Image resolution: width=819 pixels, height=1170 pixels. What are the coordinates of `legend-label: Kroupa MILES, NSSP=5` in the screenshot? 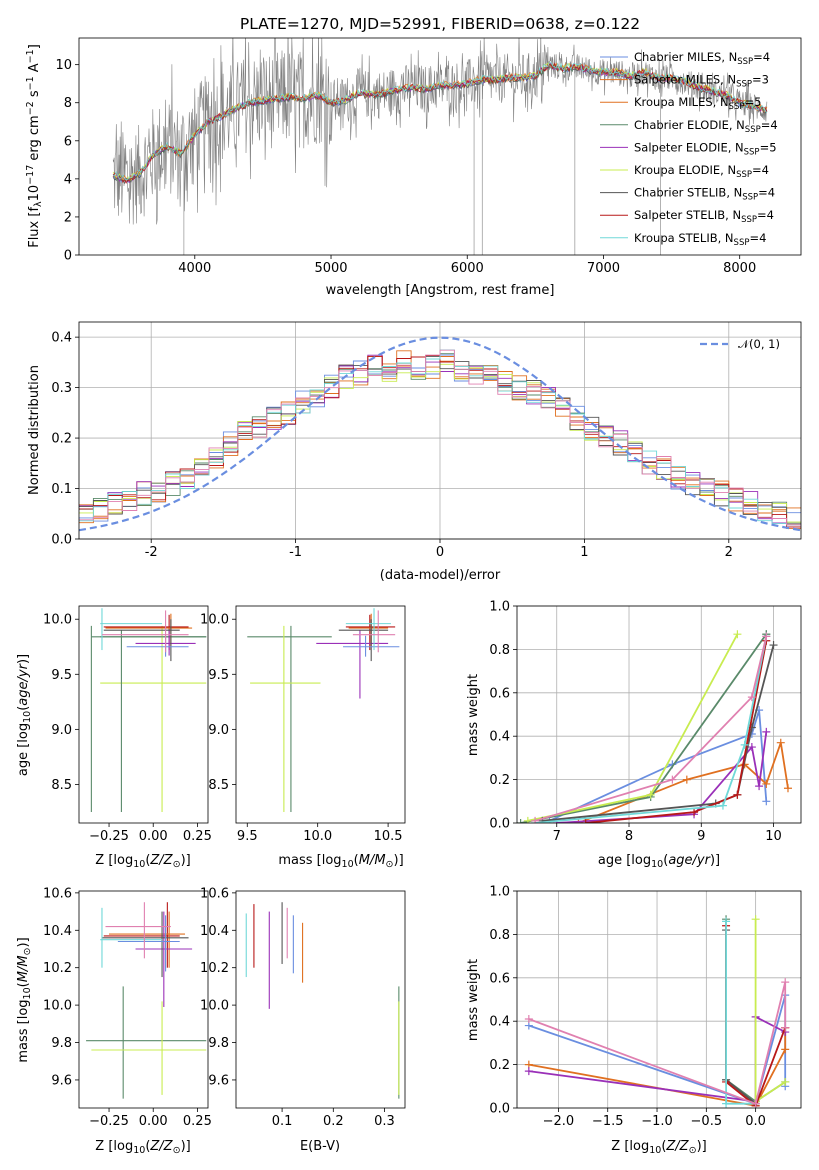 It's located at (697, 103).